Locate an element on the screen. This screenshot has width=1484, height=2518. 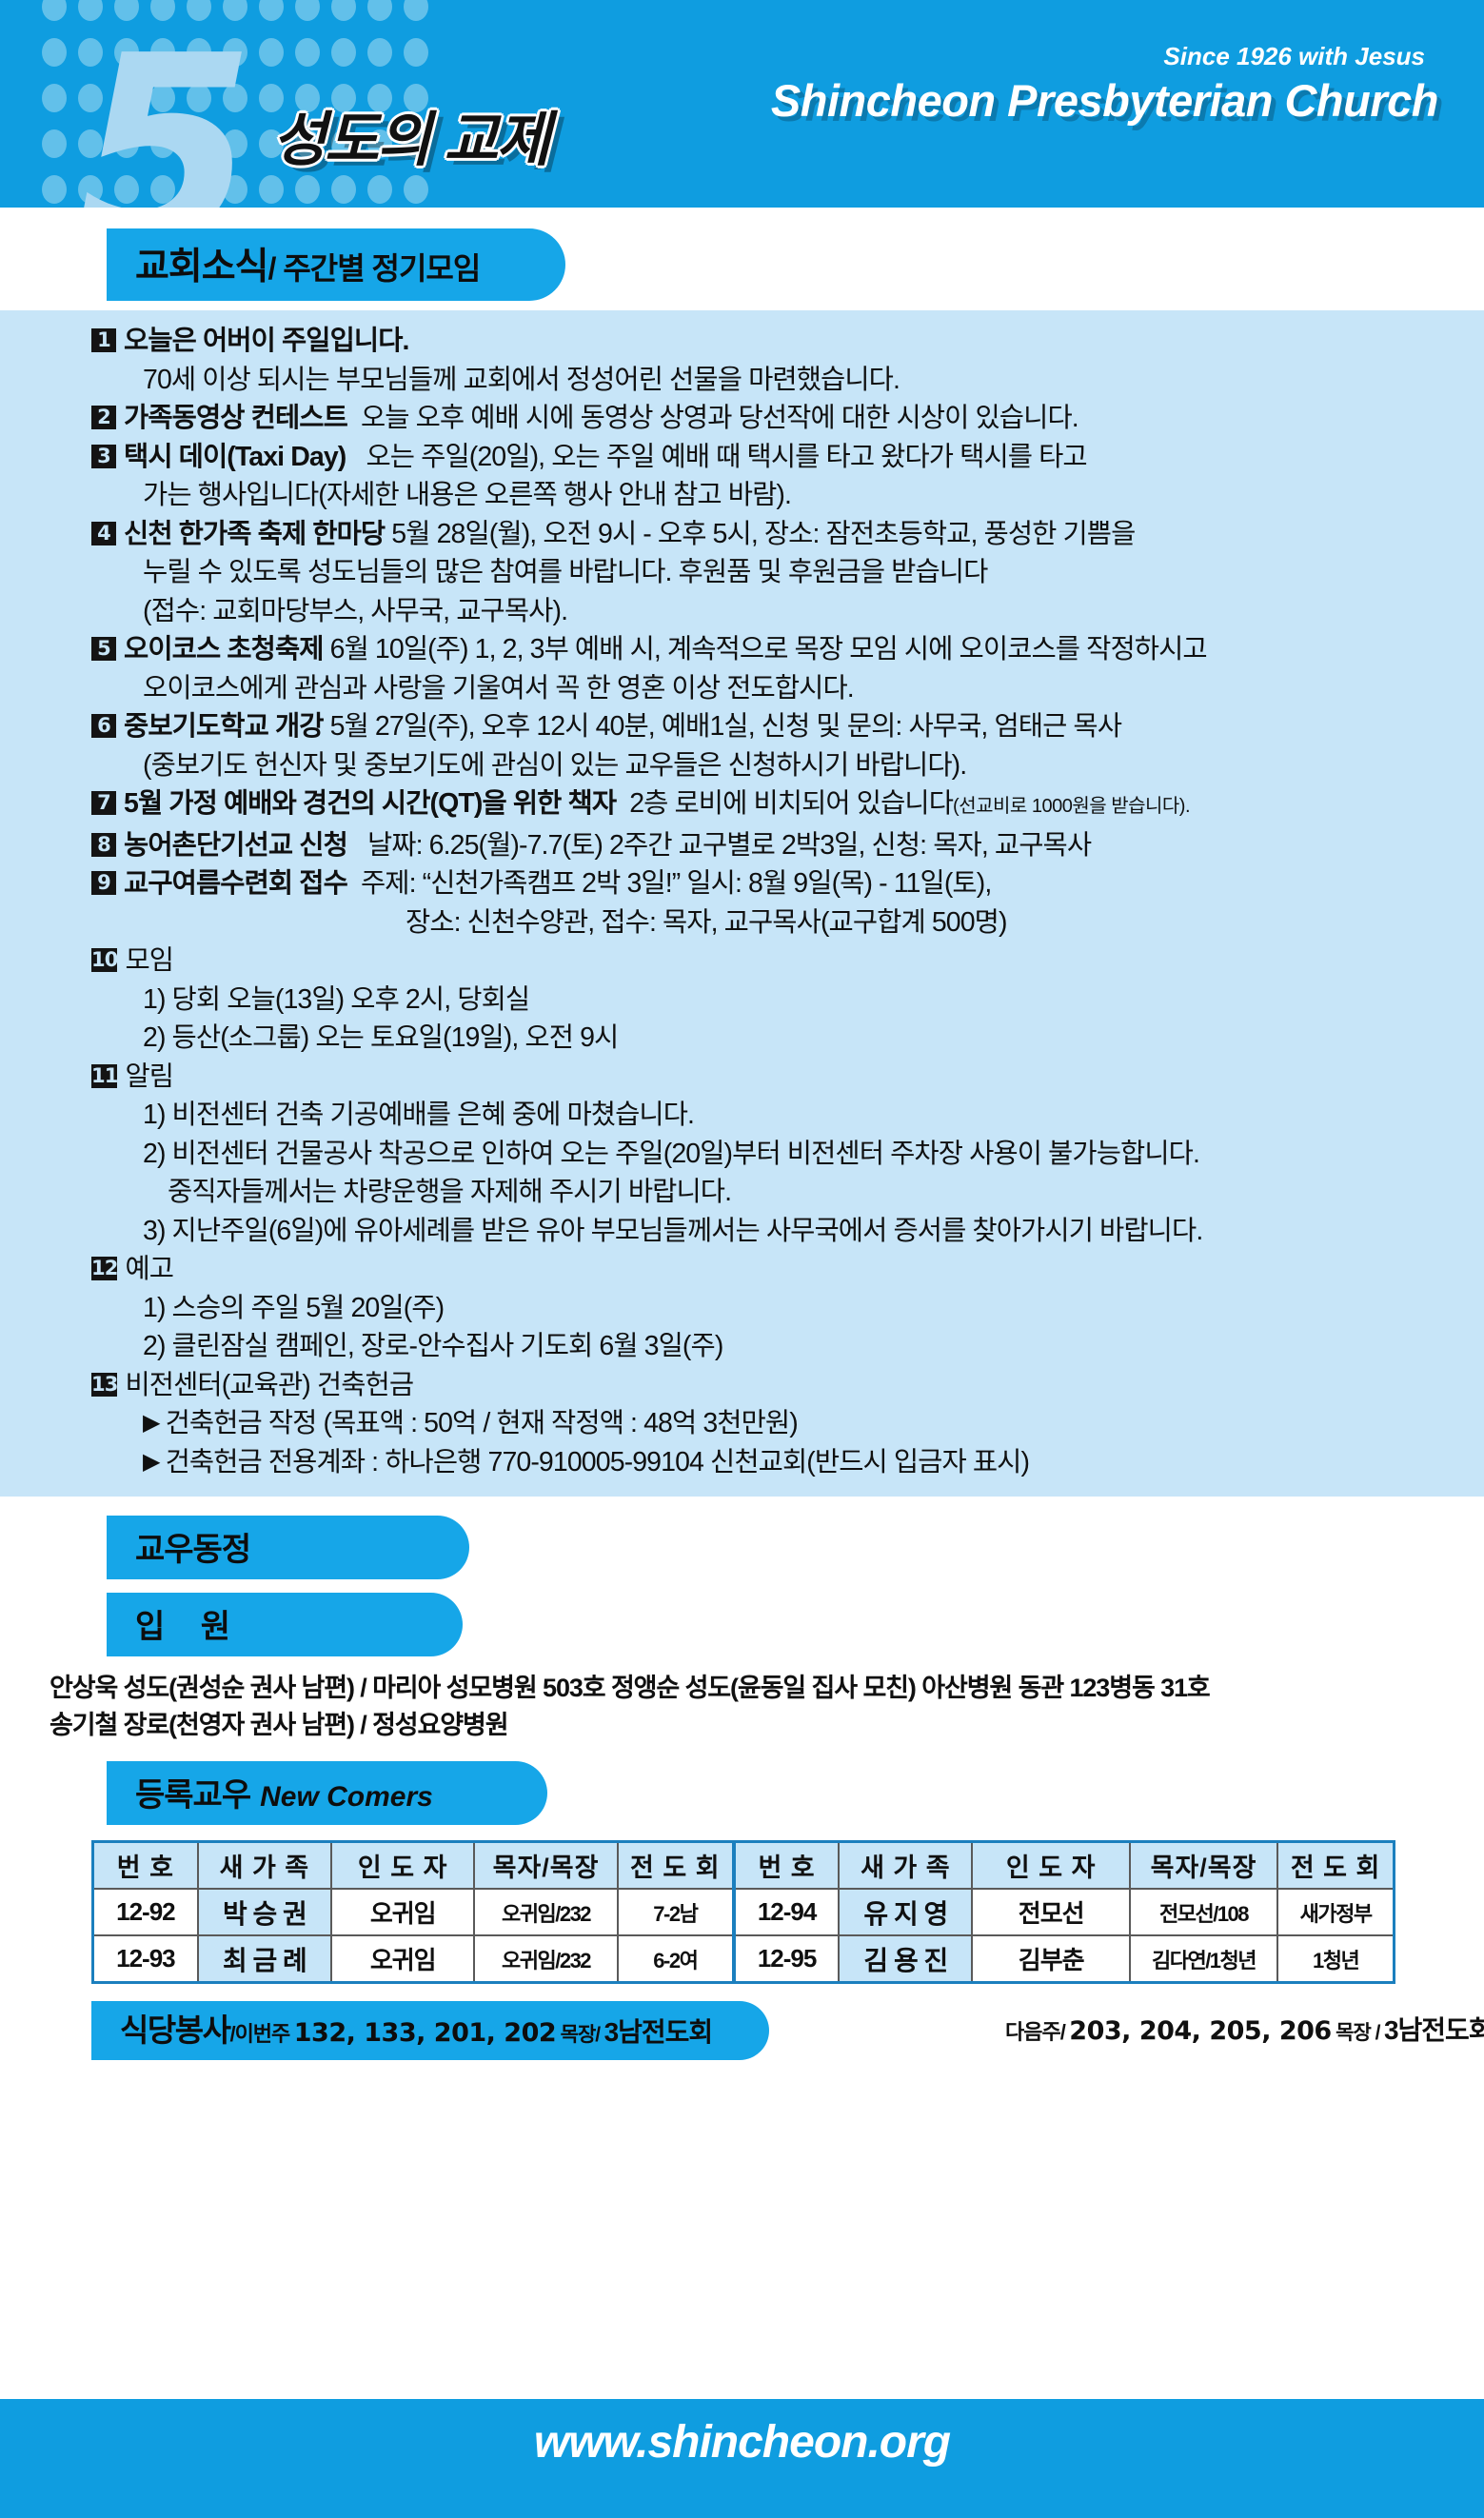
cell-no: 12-94 is located at coordinates (786, 1912).